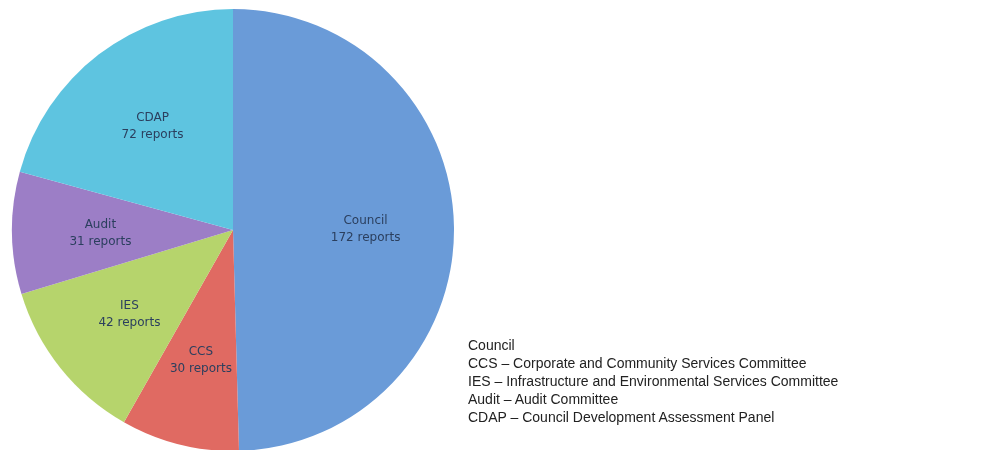 The image size is (1004, 450). What do you see at coordinates (152, 116) in the screenshot?
I see `slice-label: CDAP` at bounding box center [152, 116].